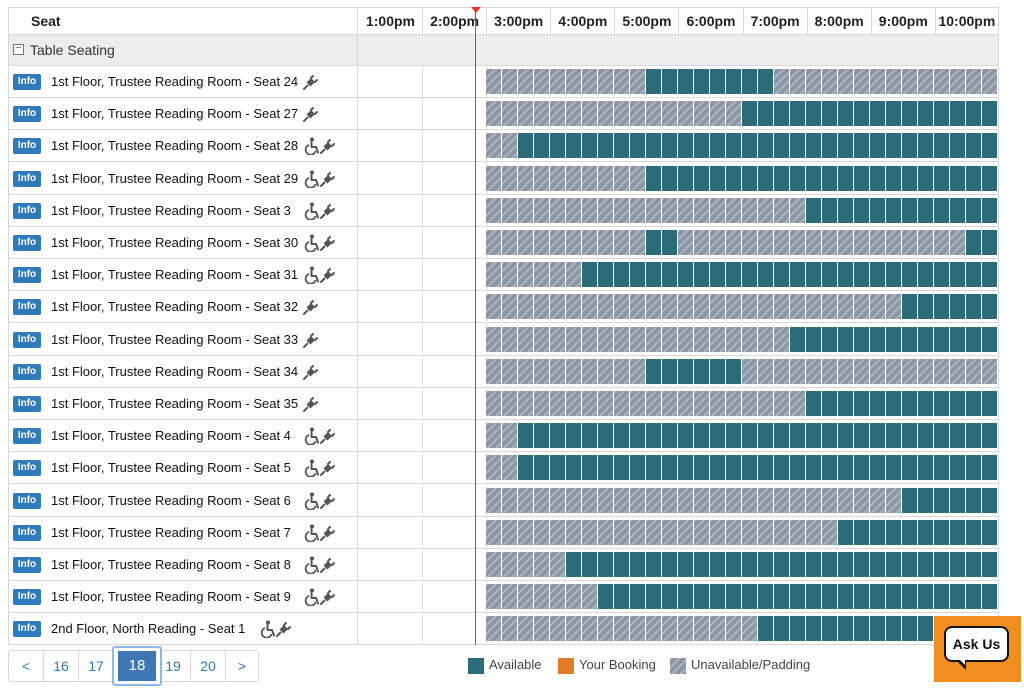 Image resolution: width=1024 pixels, height=695 pixels. What do you see at coordinates (242, 666) in the screenshot?
I see `pager-next-button: >` at bounding box center [242, 666].